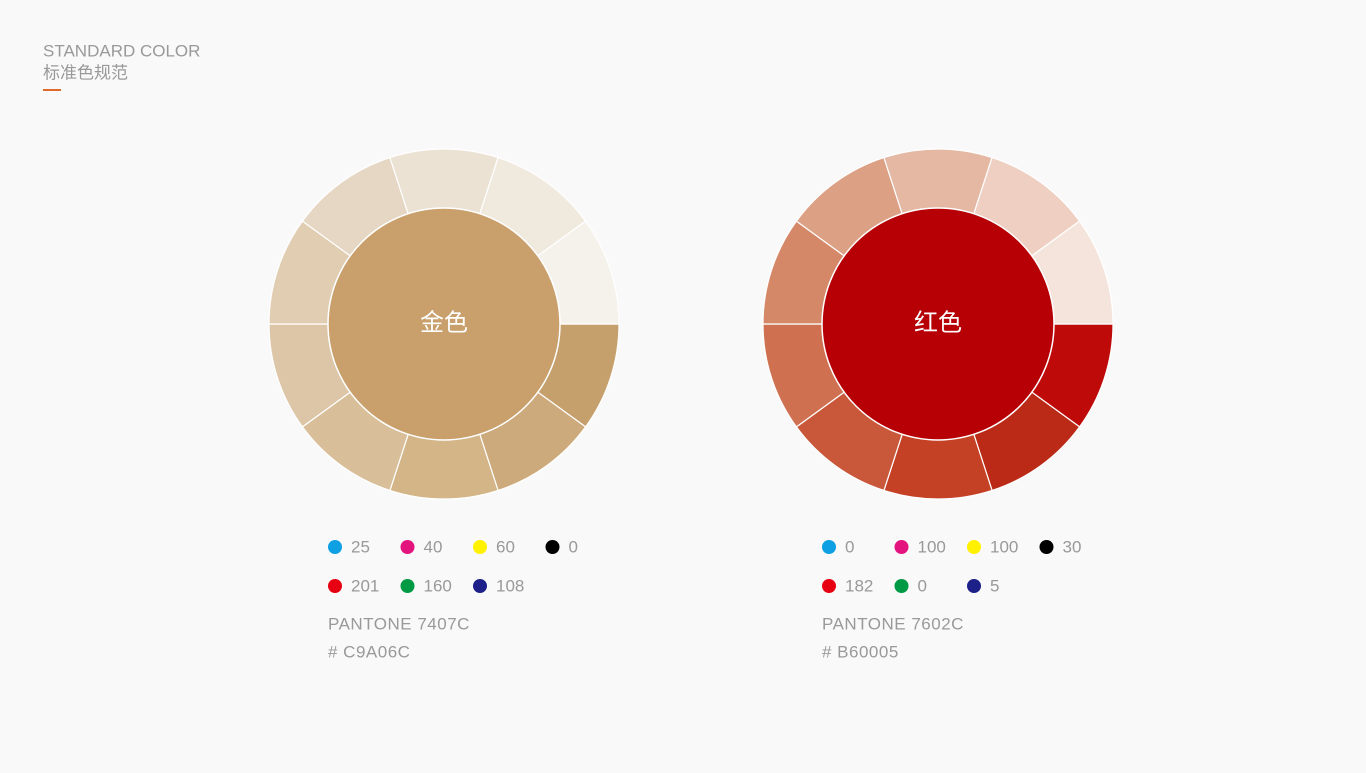  Describe the element at coordinates (438, 585) in the screenshot. I see `rgb-value: 160` at that location.